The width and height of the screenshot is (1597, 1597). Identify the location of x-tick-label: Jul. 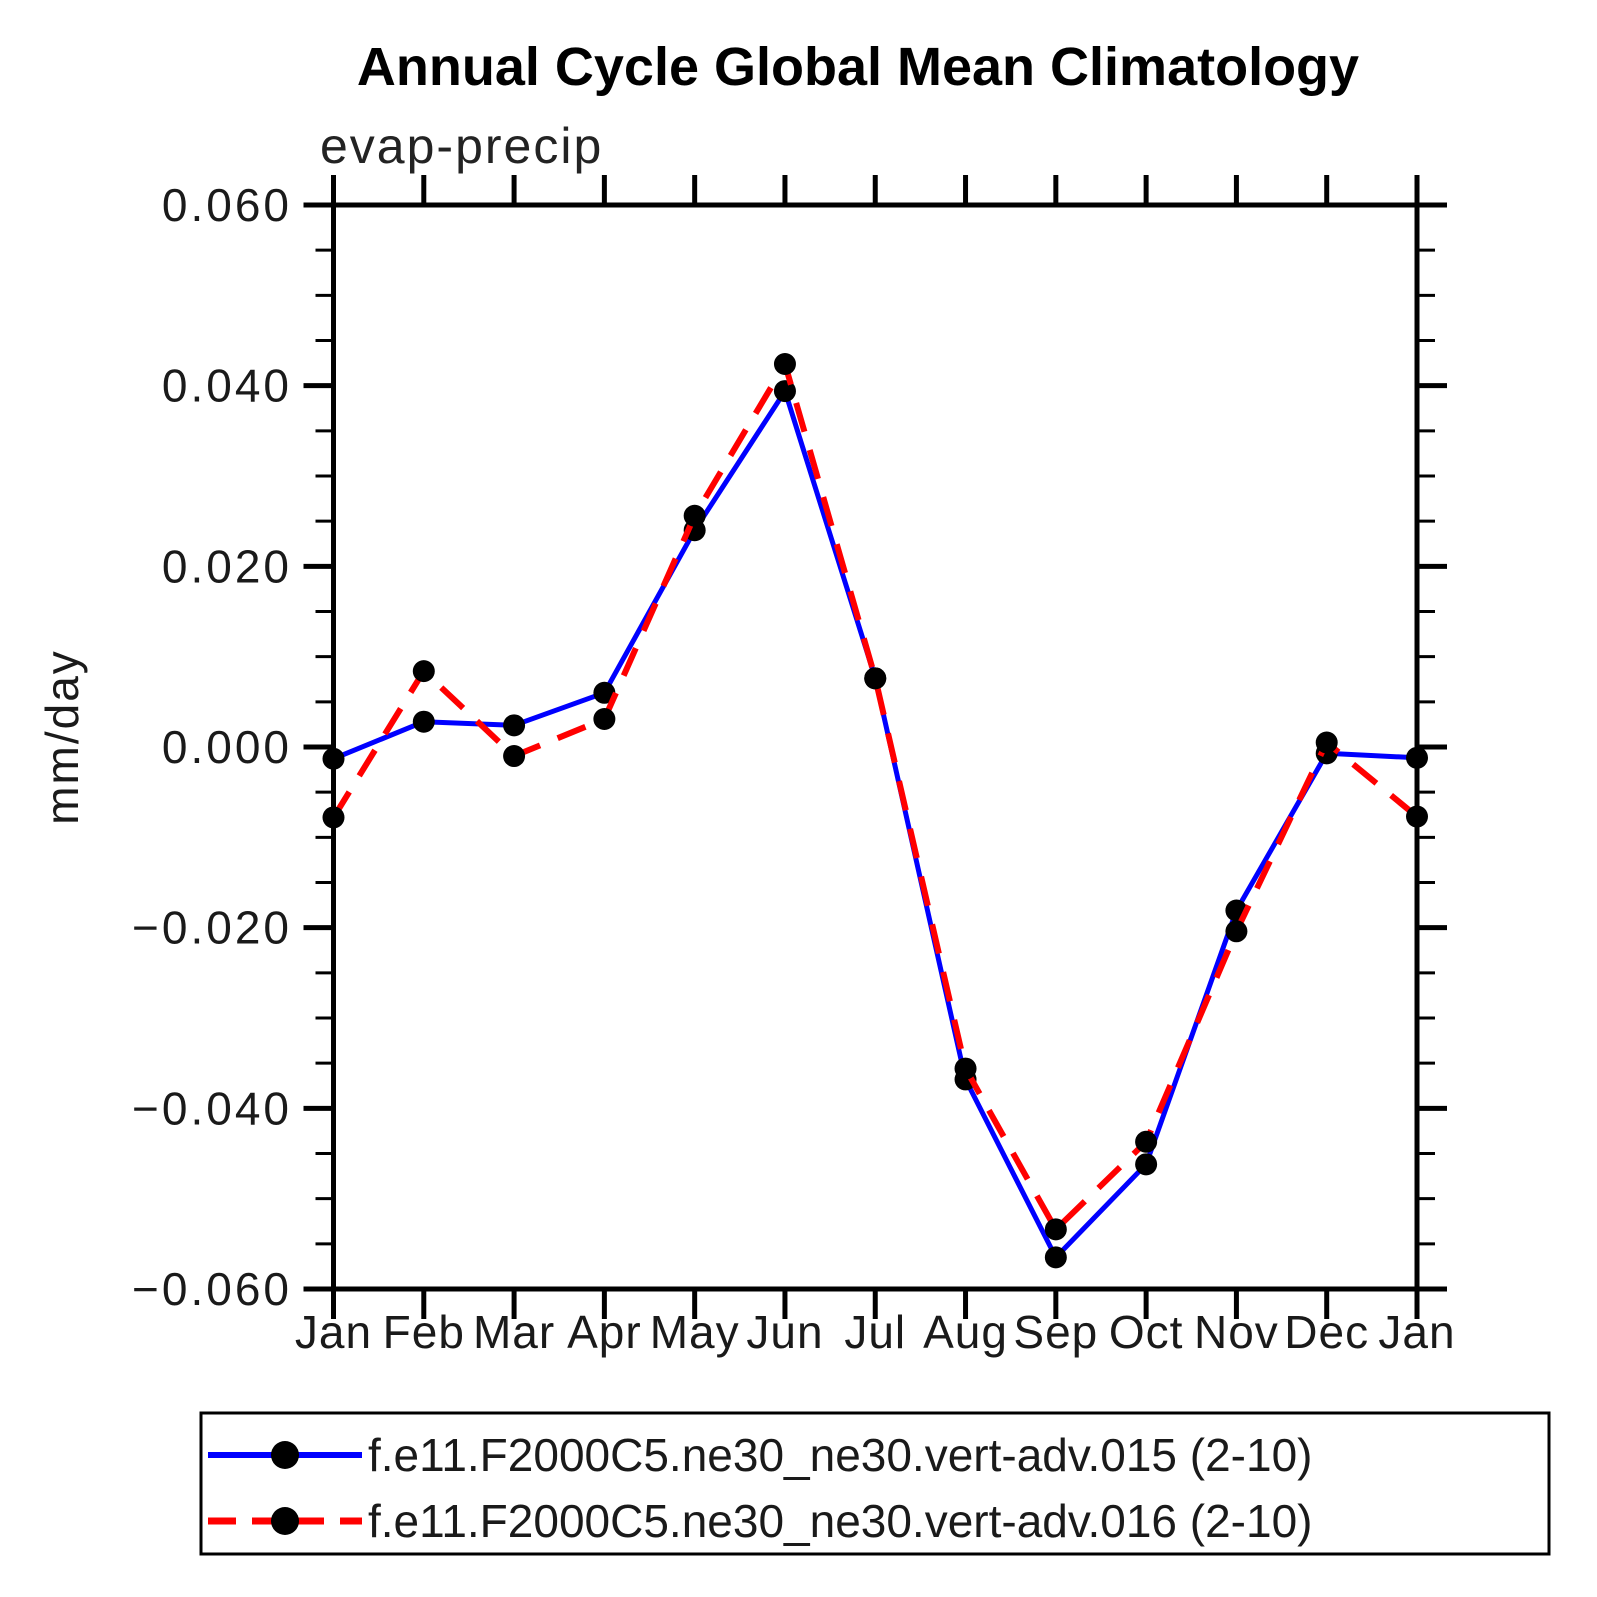
(875, 1332).